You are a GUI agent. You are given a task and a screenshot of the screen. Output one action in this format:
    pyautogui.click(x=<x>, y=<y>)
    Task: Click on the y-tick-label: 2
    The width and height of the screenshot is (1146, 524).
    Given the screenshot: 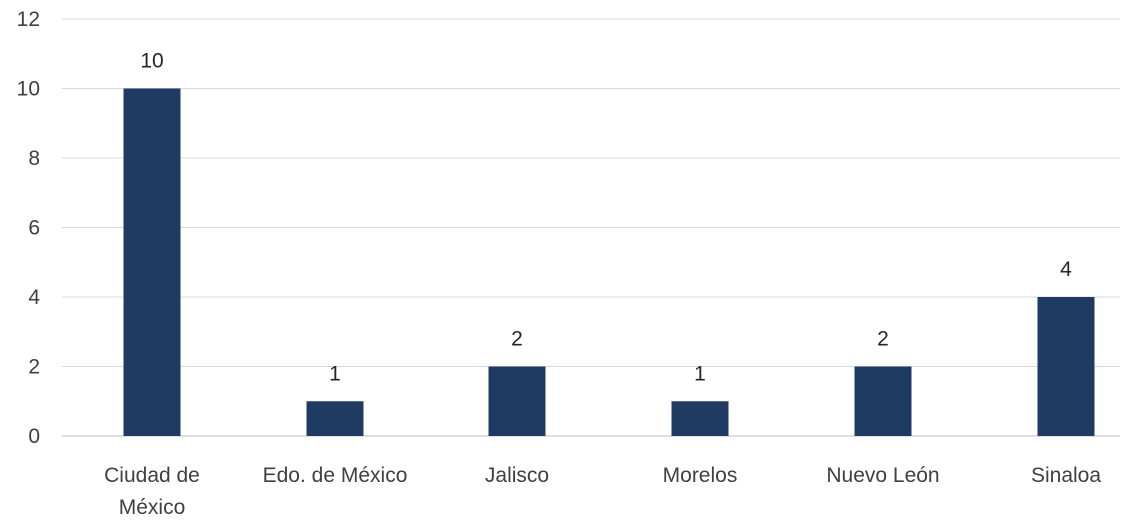 What is the action you would take?
    pyautogui.click(x=34, y=367)
    